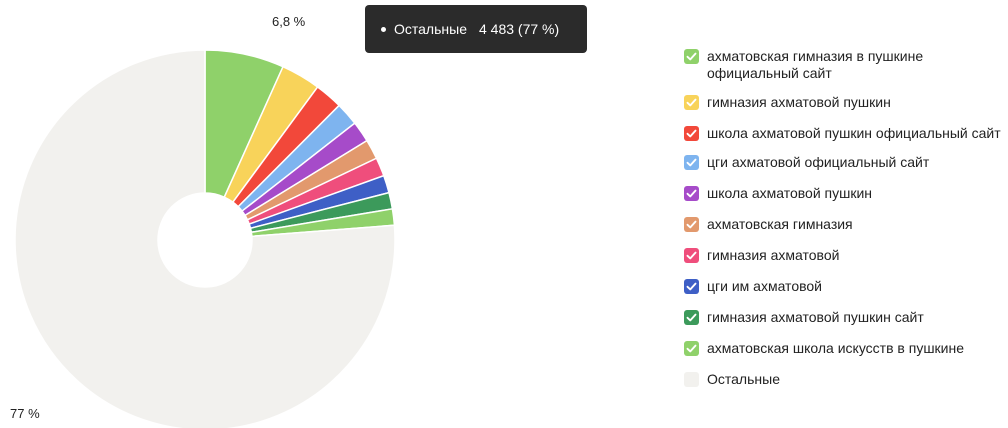 The width and height of the screenshot is (1008, 428). I want to click on legend-item: гимназия ахматовой пушкин сайт, so click(846, 317).